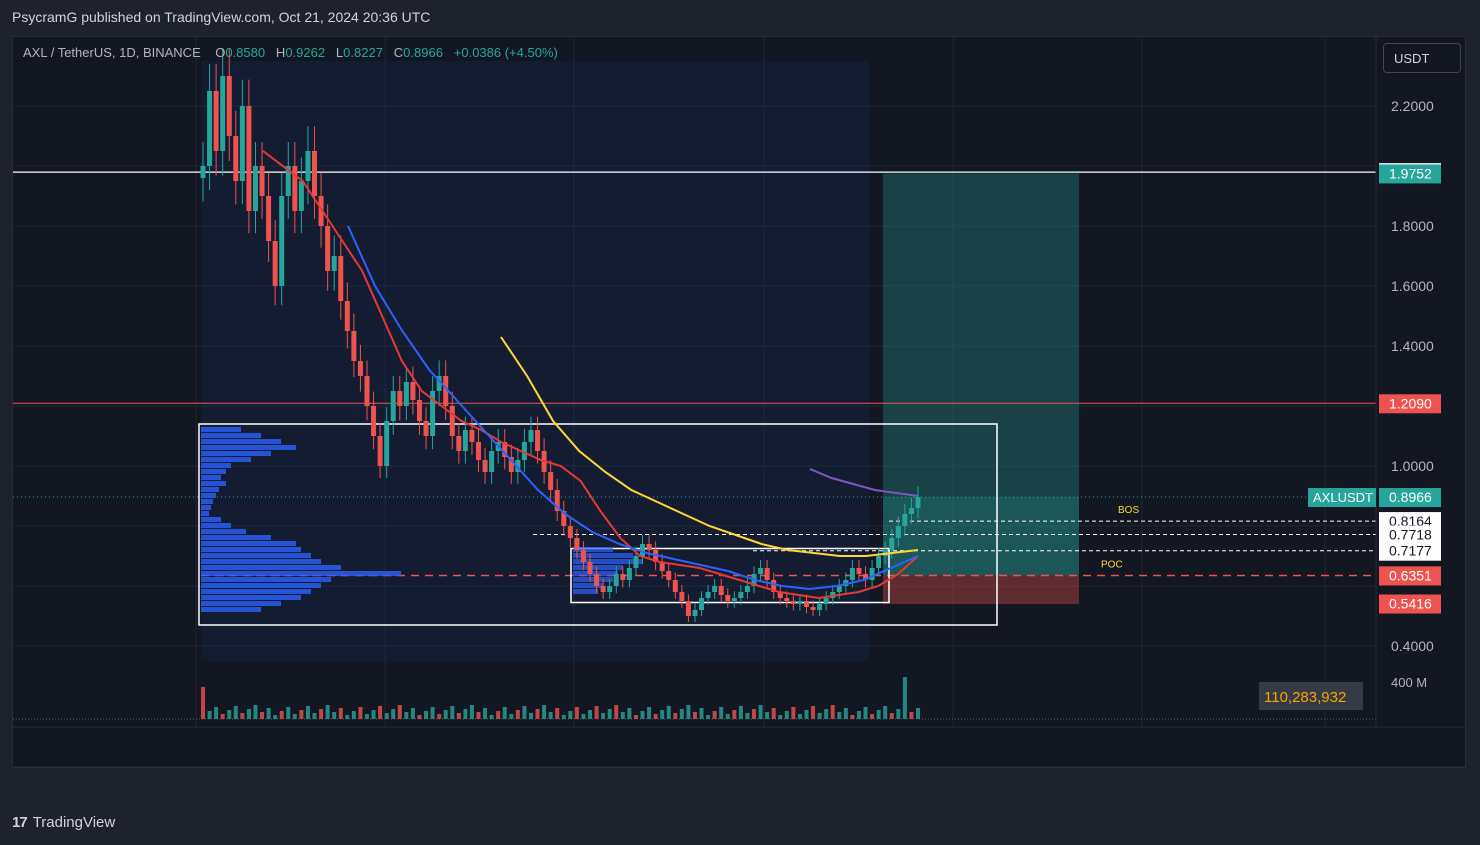 This screenshot has height=845, width=1480. I want to click on price-label-bg, so click(1410, 535).